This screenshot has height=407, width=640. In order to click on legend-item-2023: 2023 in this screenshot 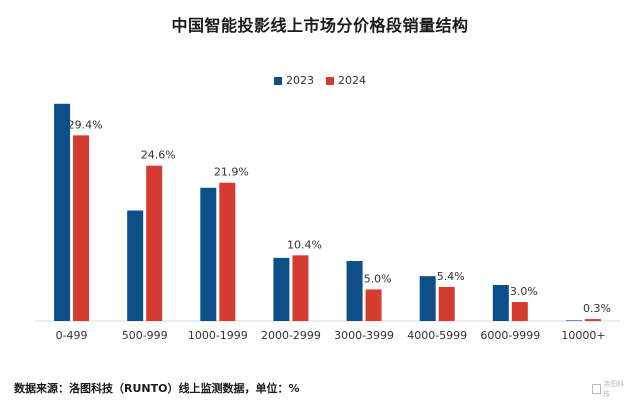, I will do `click(294, 80)`.